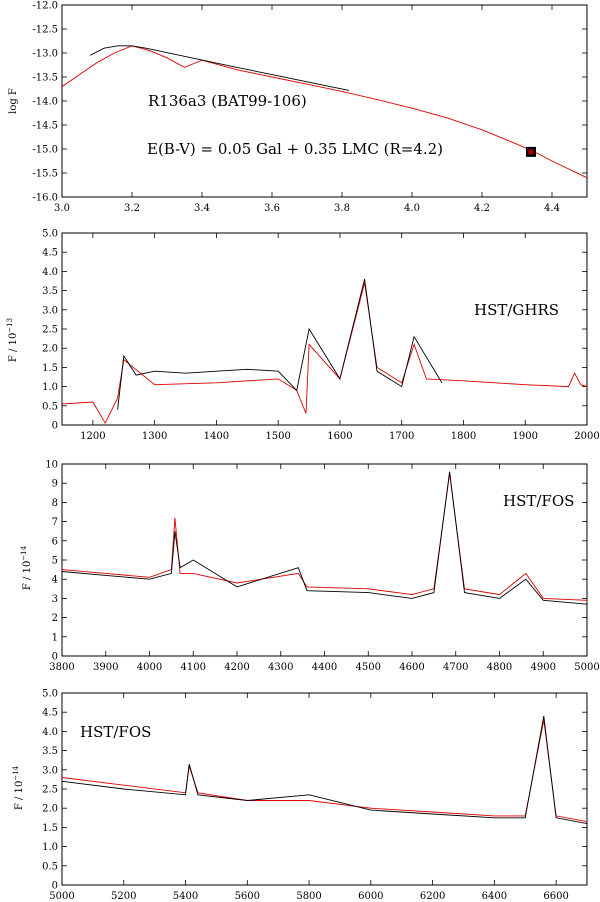 The height and width of the screenshot is (902, 600). Describe the element at coordinates (50, 272) in the screenshot. I see `ghrs-y-tick-label: 4.0` at that location.